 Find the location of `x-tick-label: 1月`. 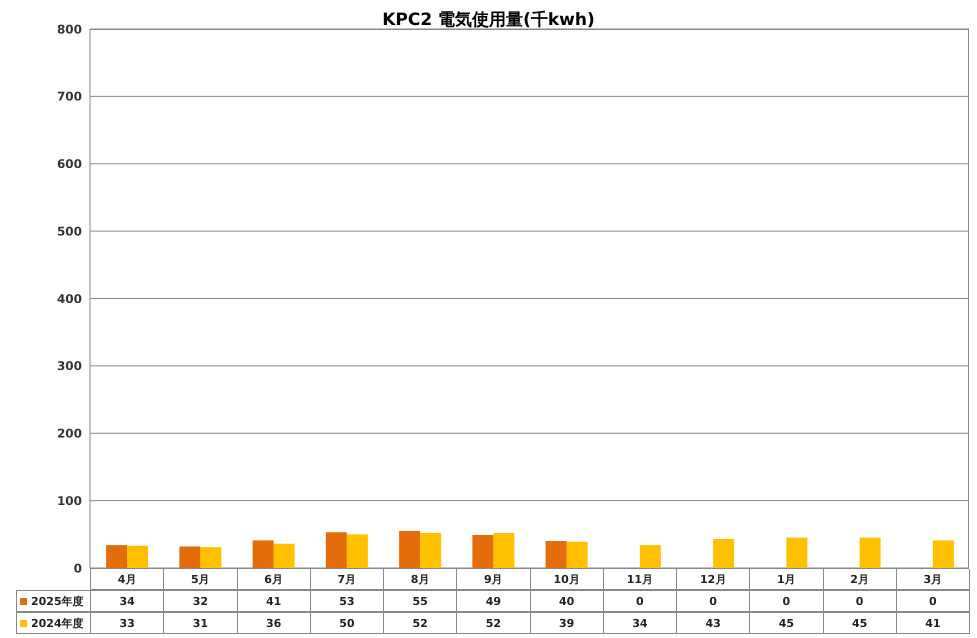

x-tick-label: 1月 is located at coordinates (786, 579).